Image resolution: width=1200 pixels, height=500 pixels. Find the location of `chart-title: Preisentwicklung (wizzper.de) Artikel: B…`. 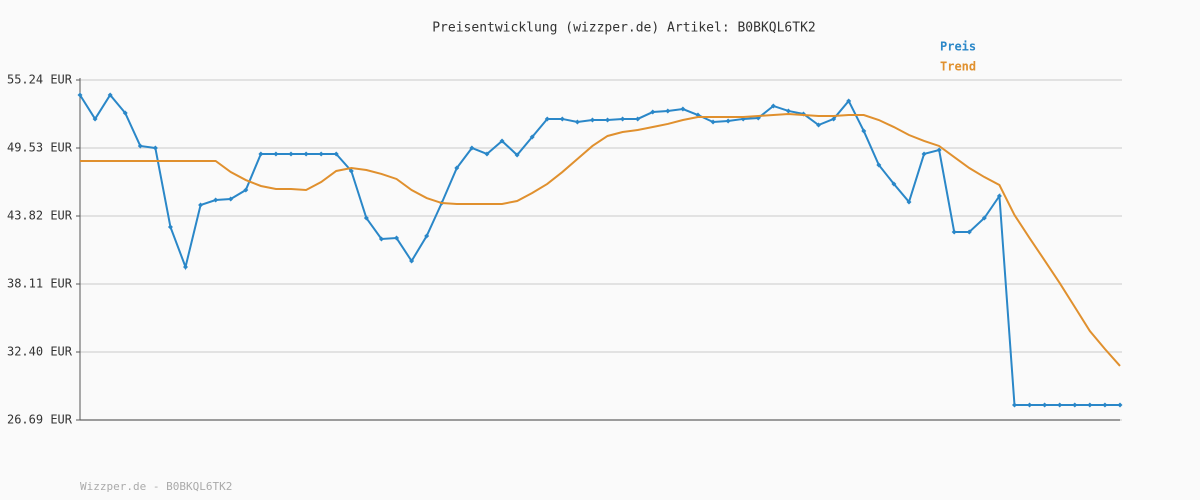

chart-title: Preisentwicklung (wizzper.de) Artikel: B… is located at coordinates (624, 28).